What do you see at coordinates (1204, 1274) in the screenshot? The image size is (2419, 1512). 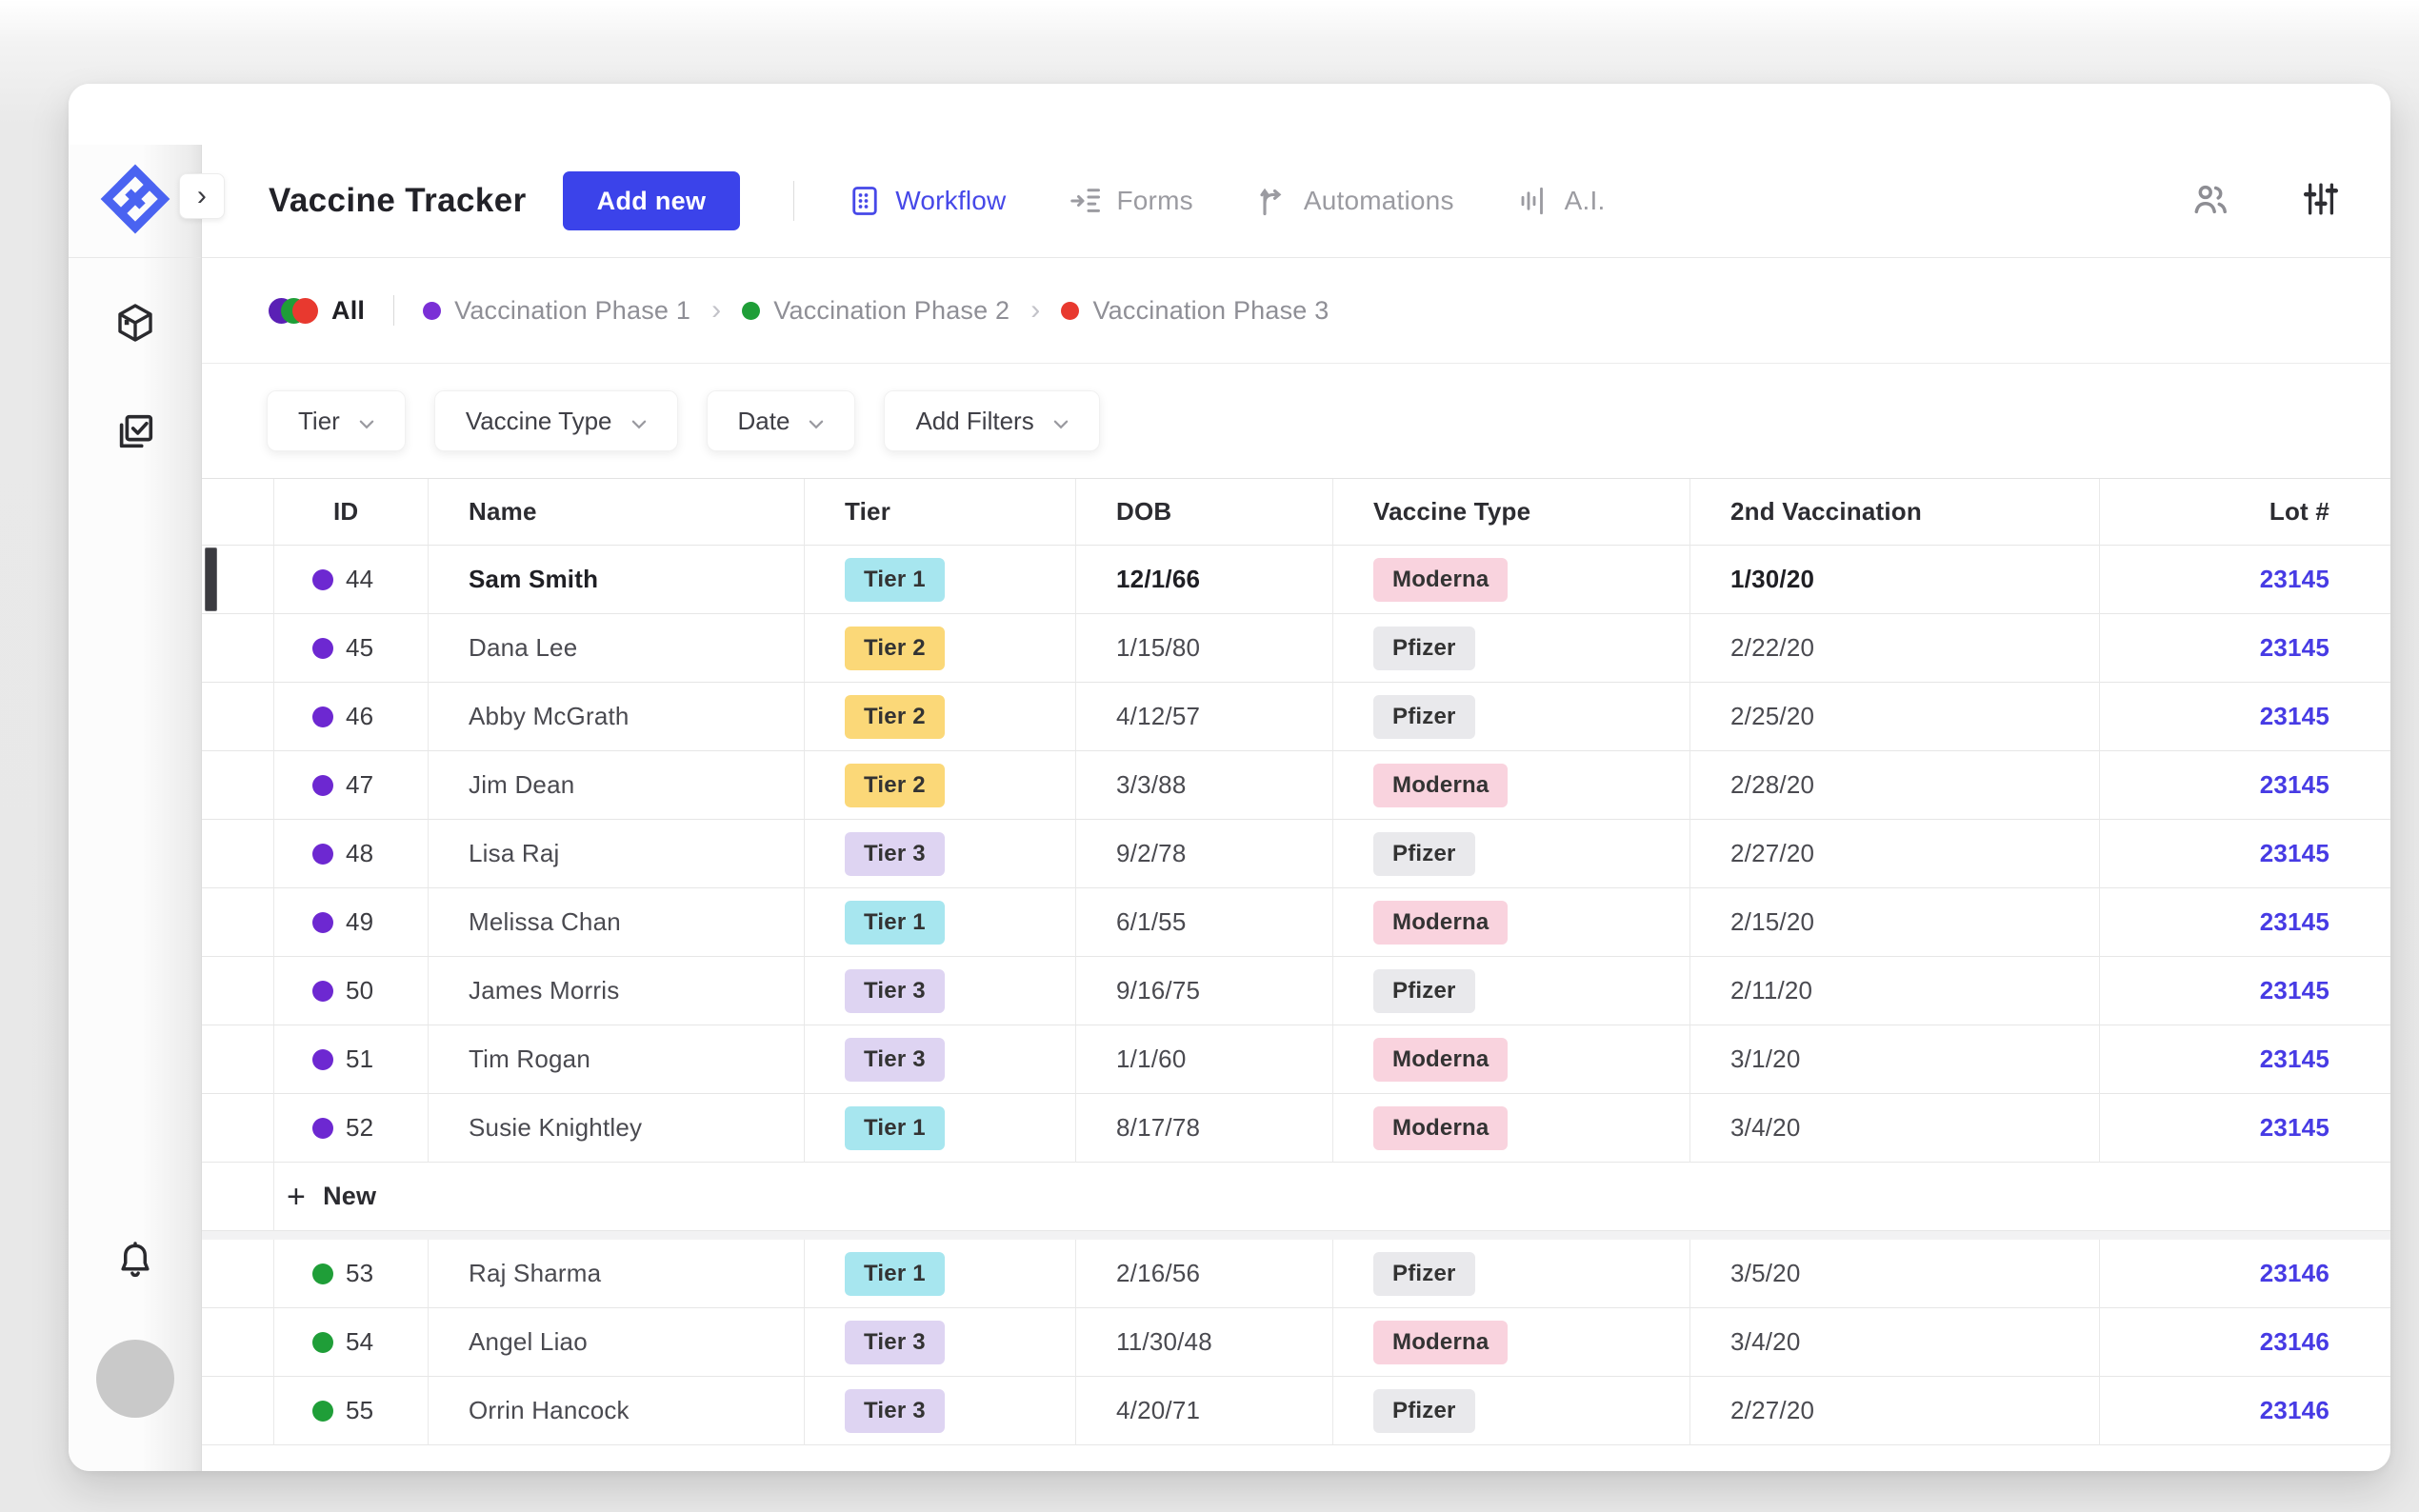 I see `cell-dob: 2/16/56` at bounding box center [1204, 1274].